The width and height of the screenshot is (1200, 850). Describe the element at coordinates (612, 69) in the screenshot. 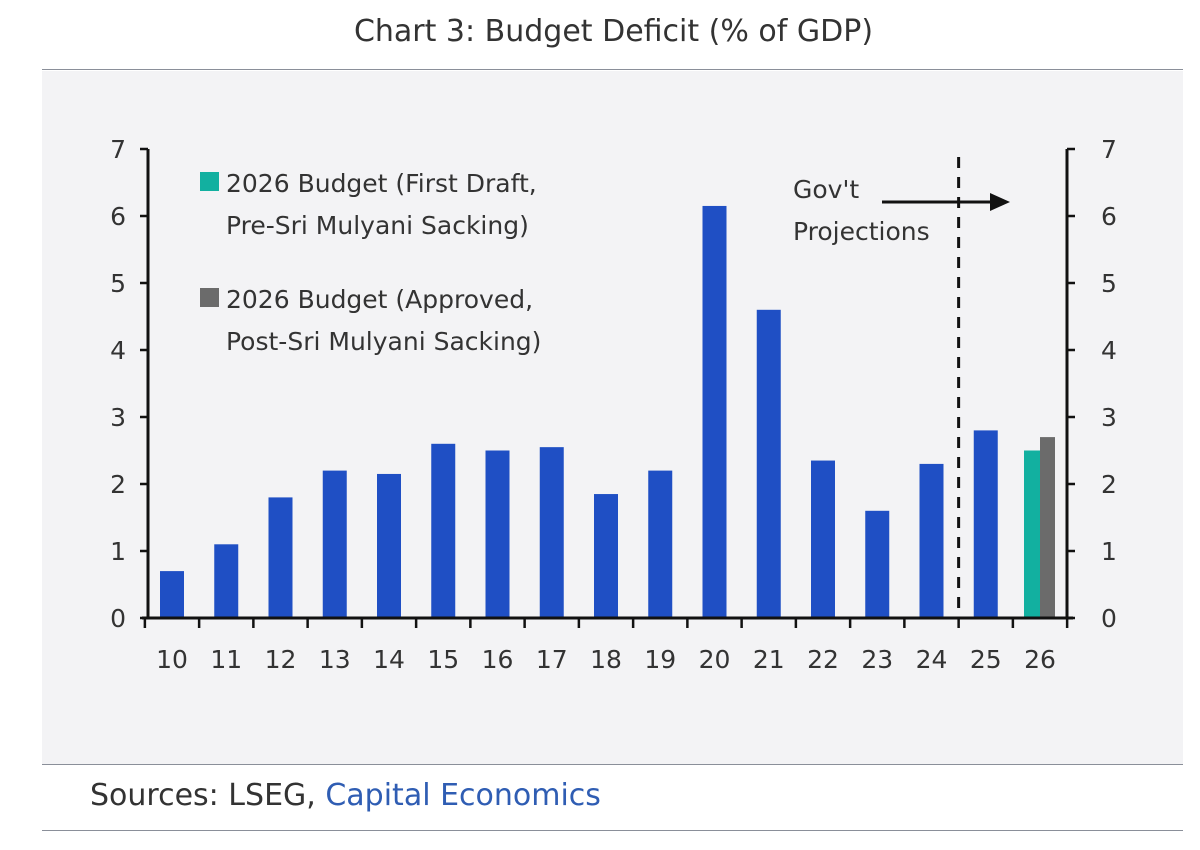

I see `top-rule` at that location.